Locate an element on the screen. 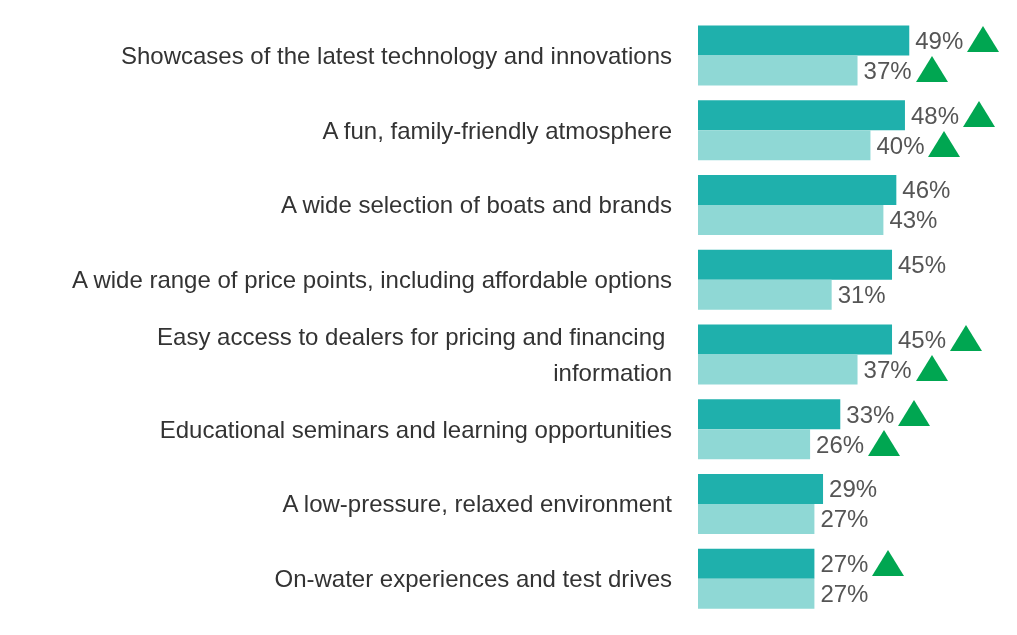  data-label: 26% is located at coordinates (840, 444).